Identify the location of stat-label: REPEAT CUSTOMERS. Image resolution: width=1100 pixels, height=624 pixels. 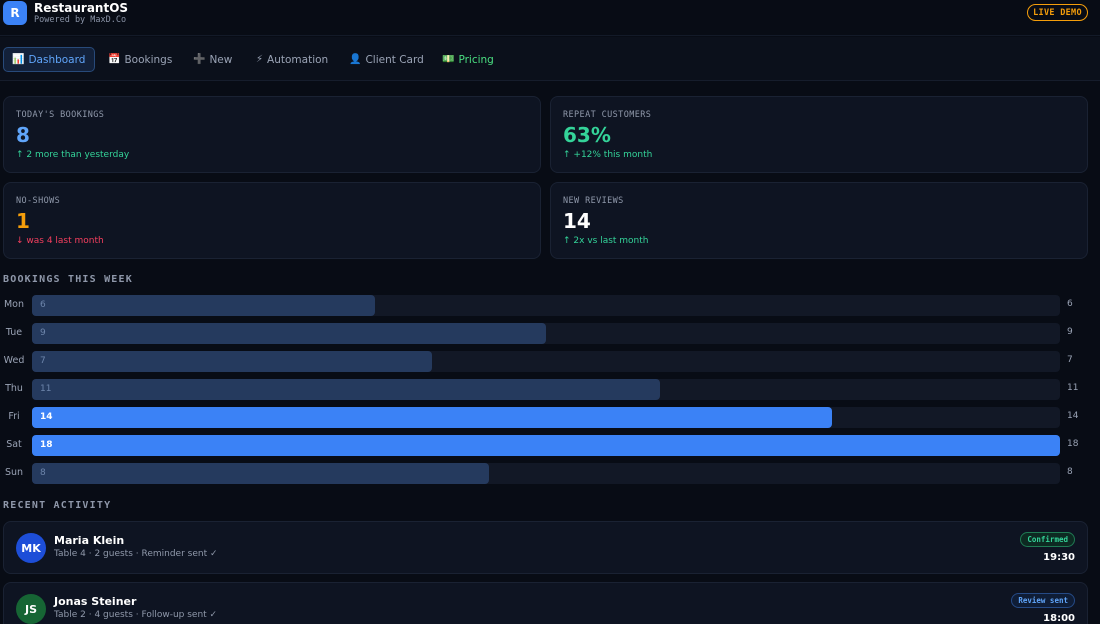
(607, 115).